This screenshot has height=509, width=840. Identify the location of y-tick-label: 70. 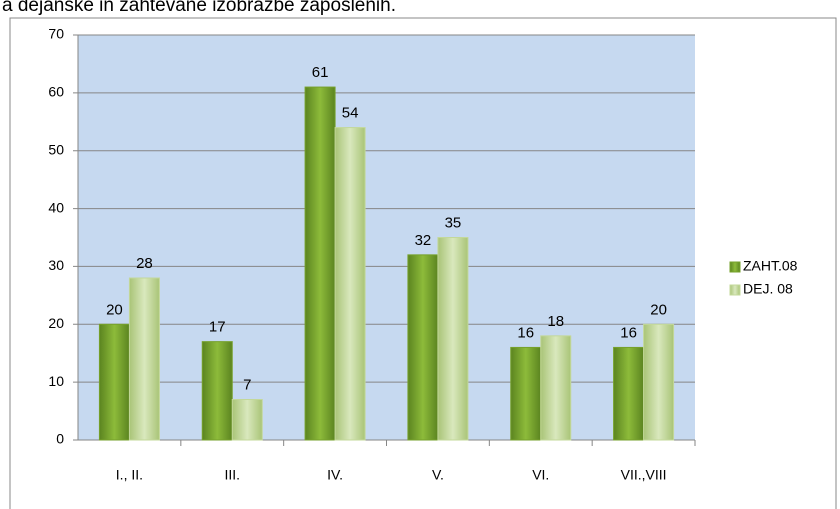
(56, 34).